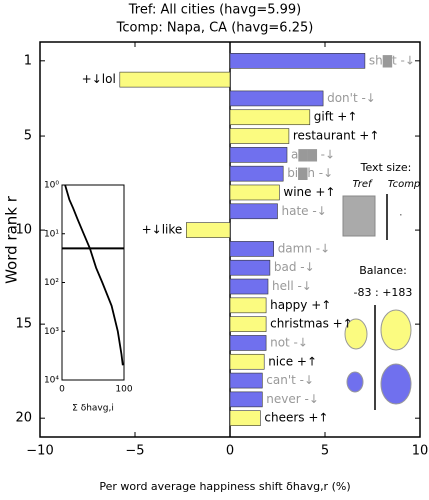 The width and height of the screenshot is (429, 500). I want to click on x-tick-label: −5, so click(134, 451).